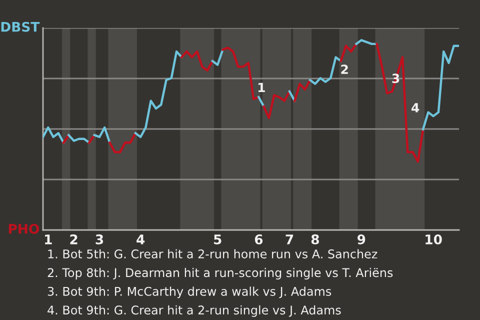 This screenshot has height=320, width=480. What do you see at coordinates (258, 239) in the screenshot?
I see `x-tick-label: 6` at bounding box center [258, 239].